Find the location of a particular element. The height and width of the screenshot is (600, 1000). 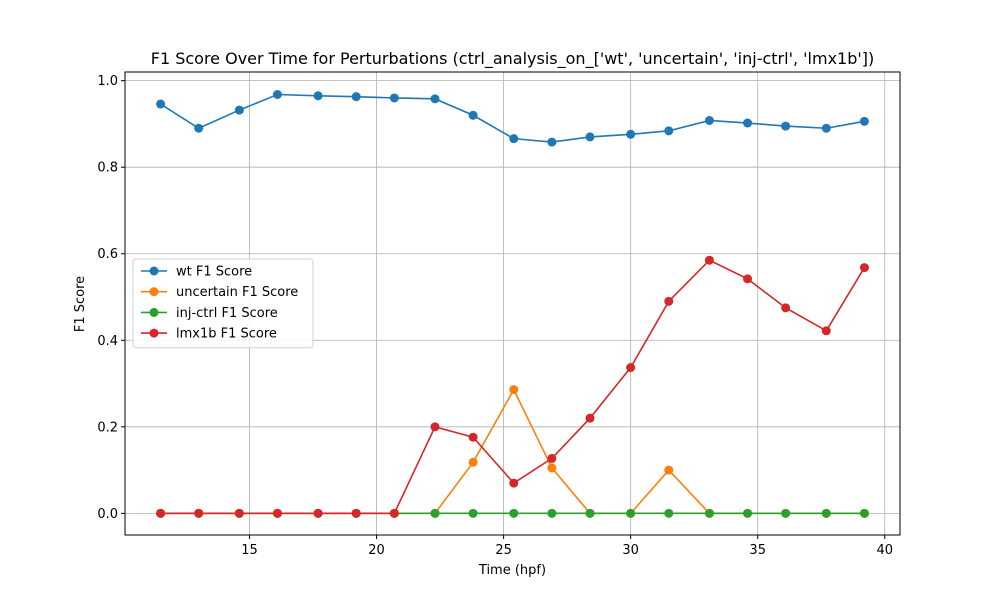

x-tick-label: 40 is located at coordinates (884, 550).